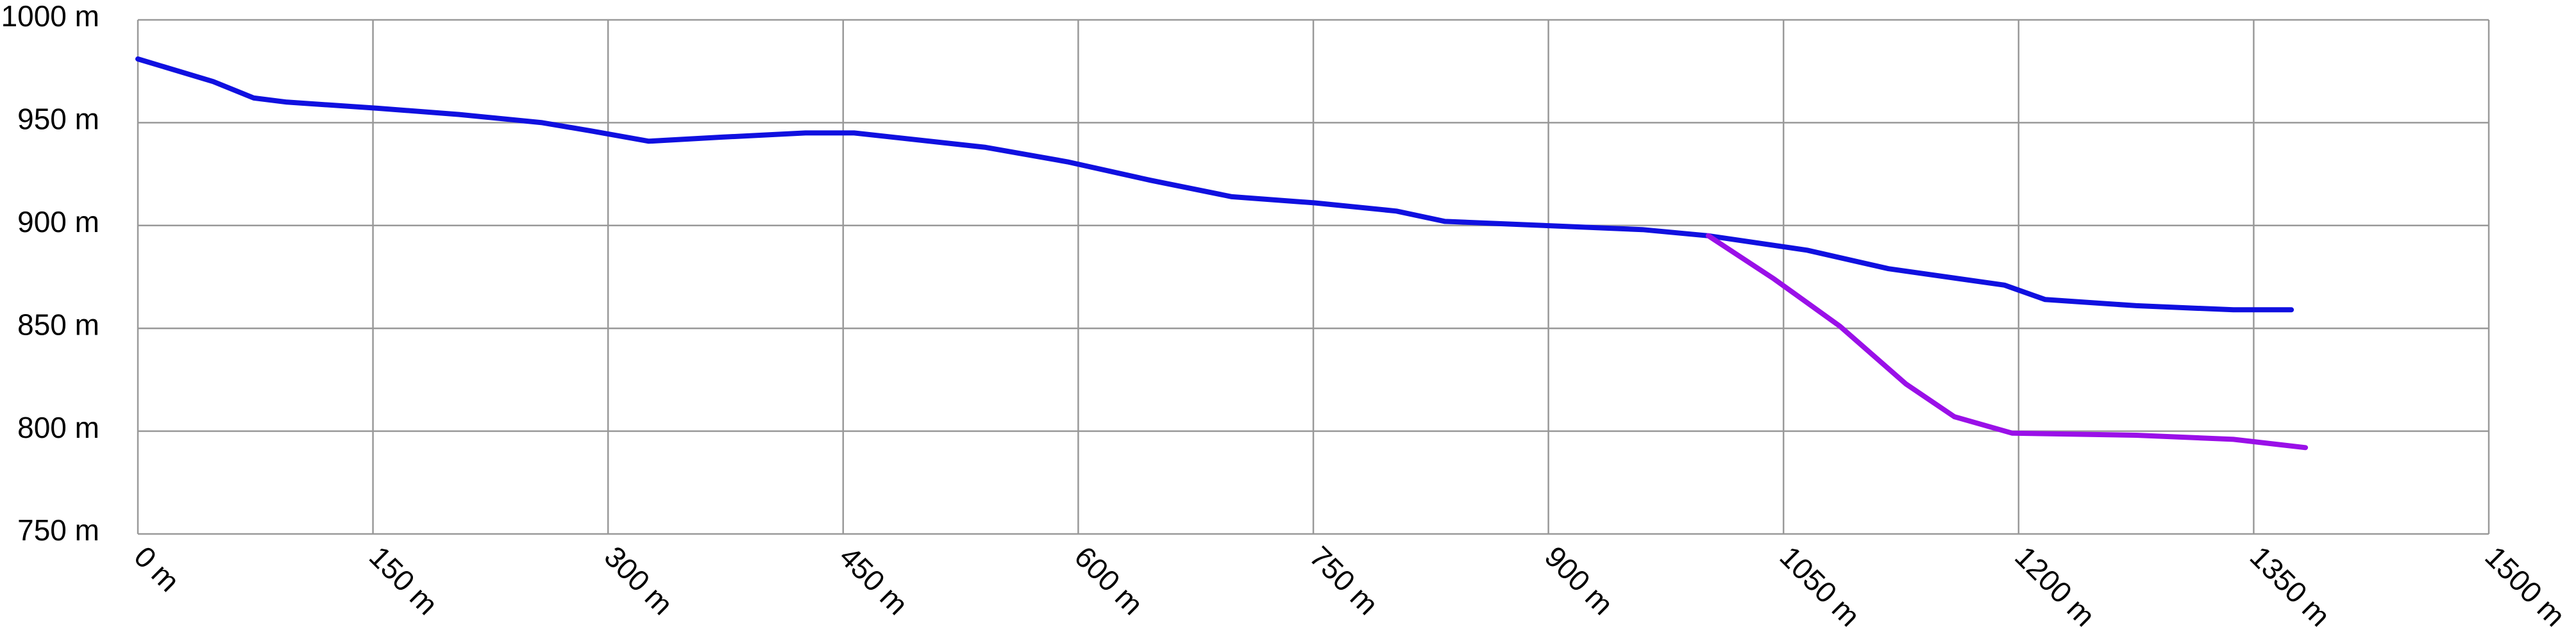 The height and width of the screenshot is (641, 2576). I want to click on y-tick-label: 750 m, so click(58, 530).